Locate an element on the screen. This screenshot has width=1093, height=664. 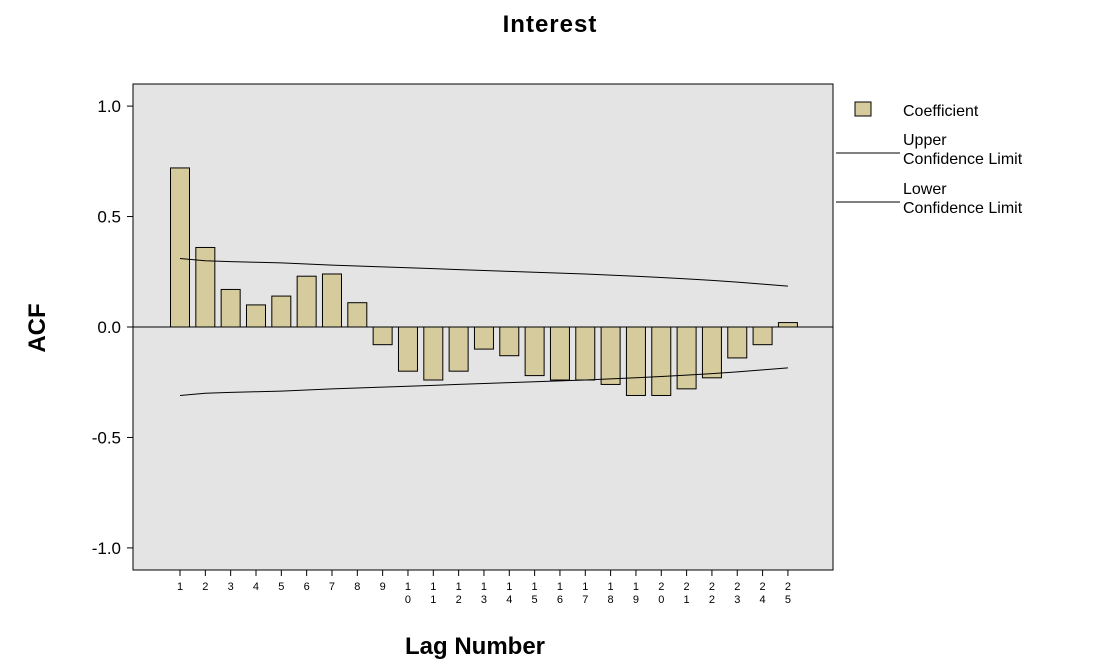
chart-title: Interest is located at coordinates (550, 24).